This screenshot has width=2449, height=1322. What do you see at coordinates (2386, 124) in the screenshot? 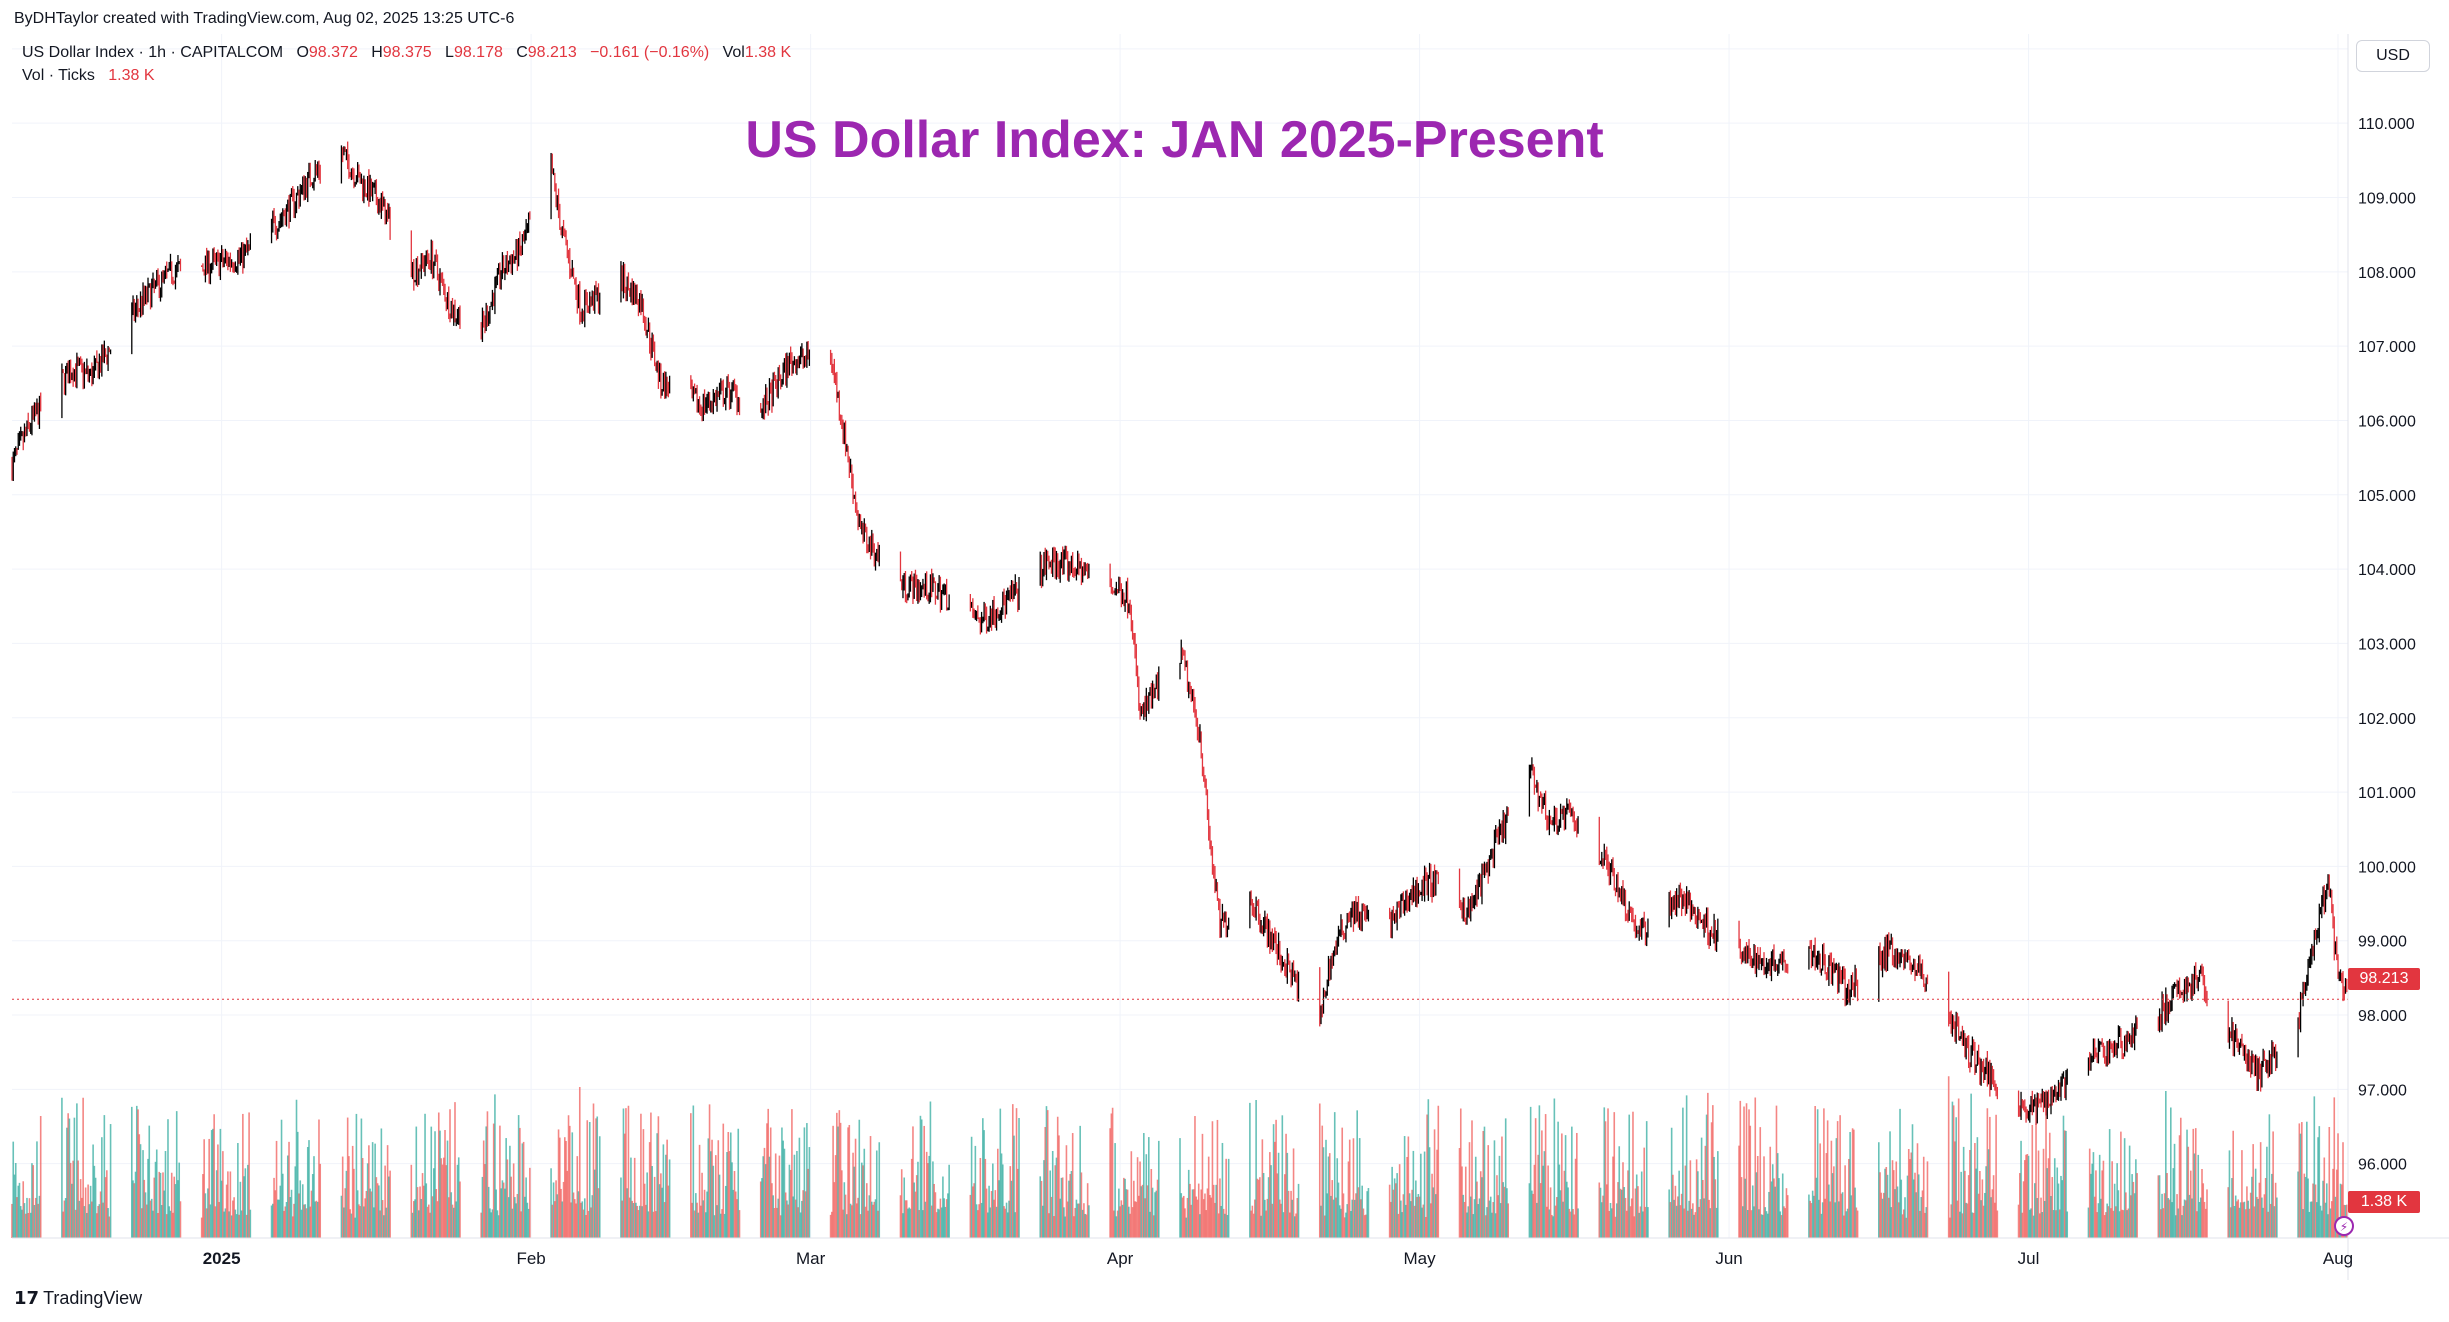
I see `y-tick-label: 110.000` at bounding box center [2386, 124].